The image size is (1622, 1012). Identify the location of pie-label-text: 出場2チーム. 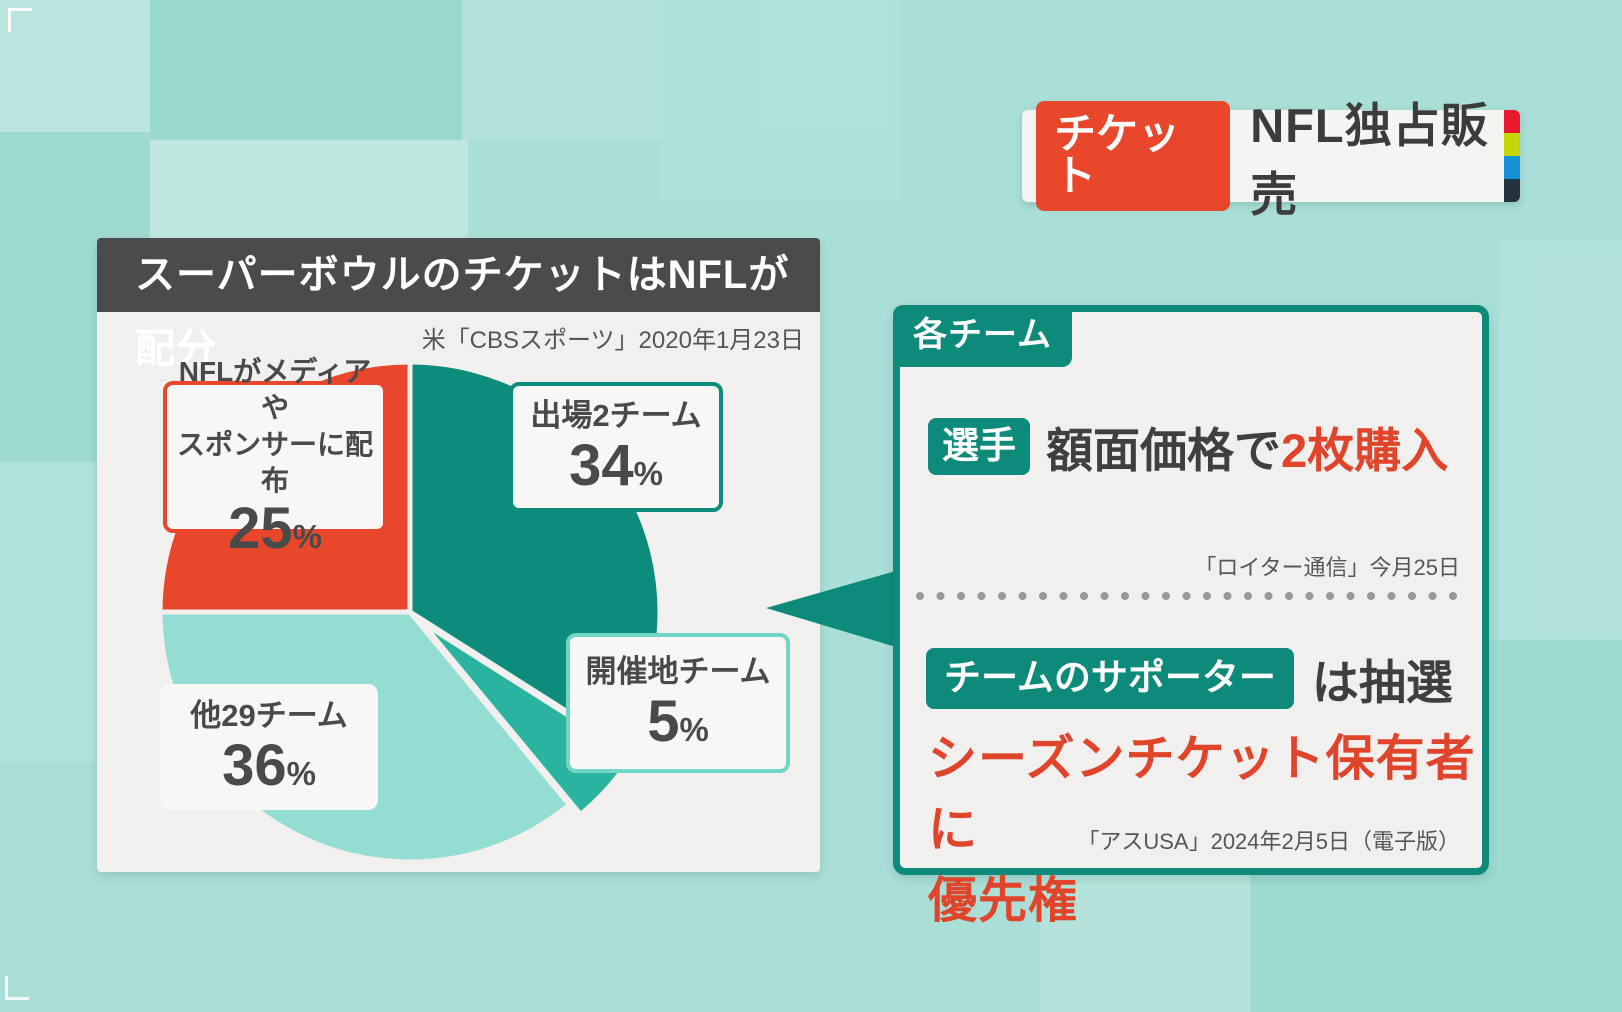
(616, 416).